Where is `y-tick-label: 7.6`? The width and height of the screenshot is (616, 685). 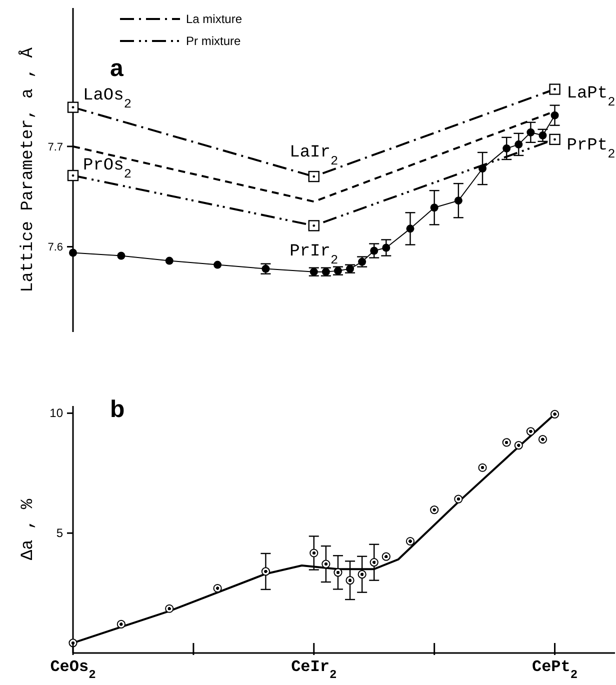 y-tick-label: 7.6 is located at coordinates (55, 248).